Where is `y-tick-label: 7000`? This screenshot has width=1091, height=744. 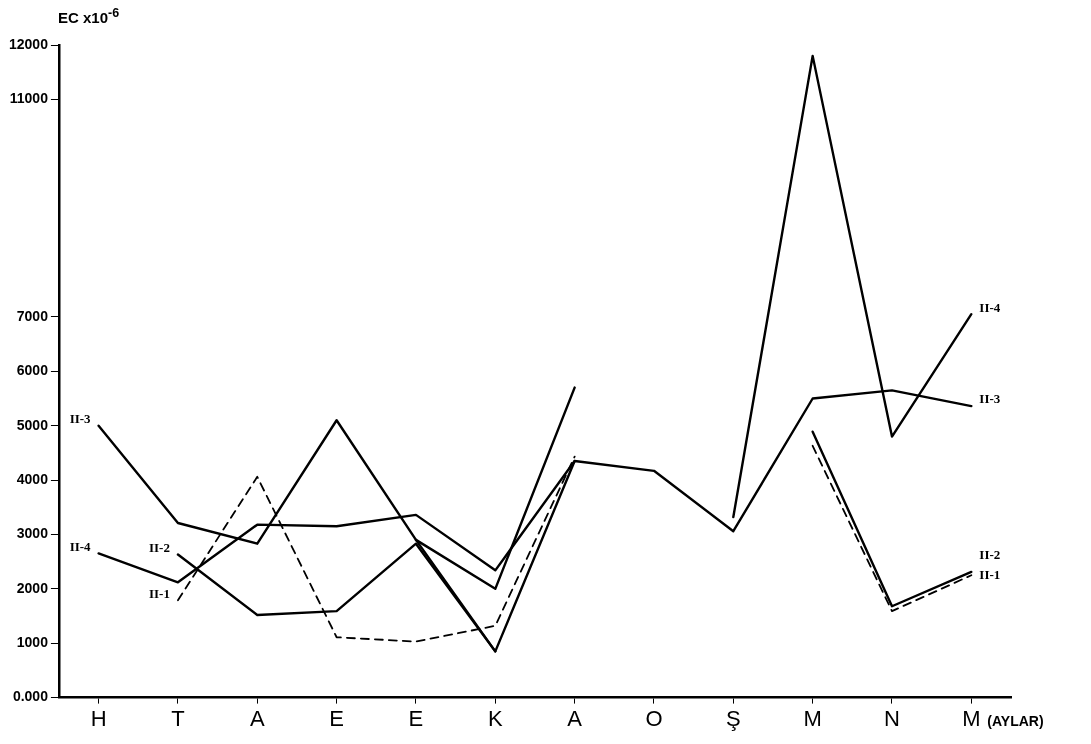
y-tick-label: 7000 is located at coordinates (32, 315).